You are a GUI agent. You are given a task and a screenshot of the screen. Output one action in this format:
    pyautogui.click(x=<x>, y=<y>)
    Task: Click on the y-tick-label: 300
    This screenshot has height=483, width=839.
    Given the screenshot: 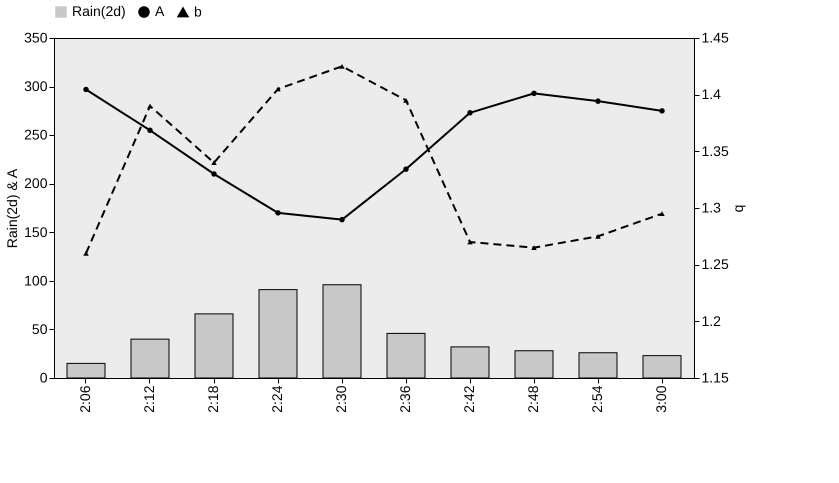 What is the action you would take?
    pyautogui.click(x=36, y=86)
    